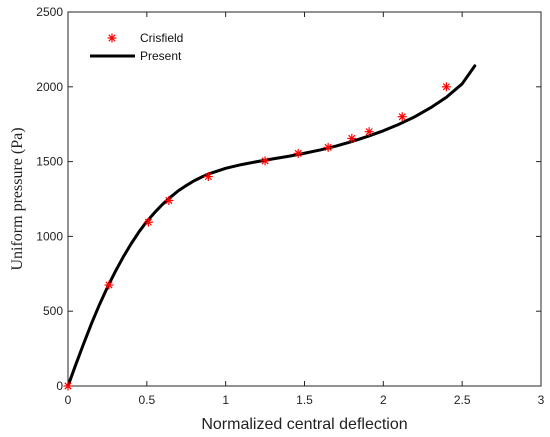  What do you see at coordinates (161, 38) in the screenshot?
I see `legend-label-crisfield: Crisfield` at bounding box center [161, 38].